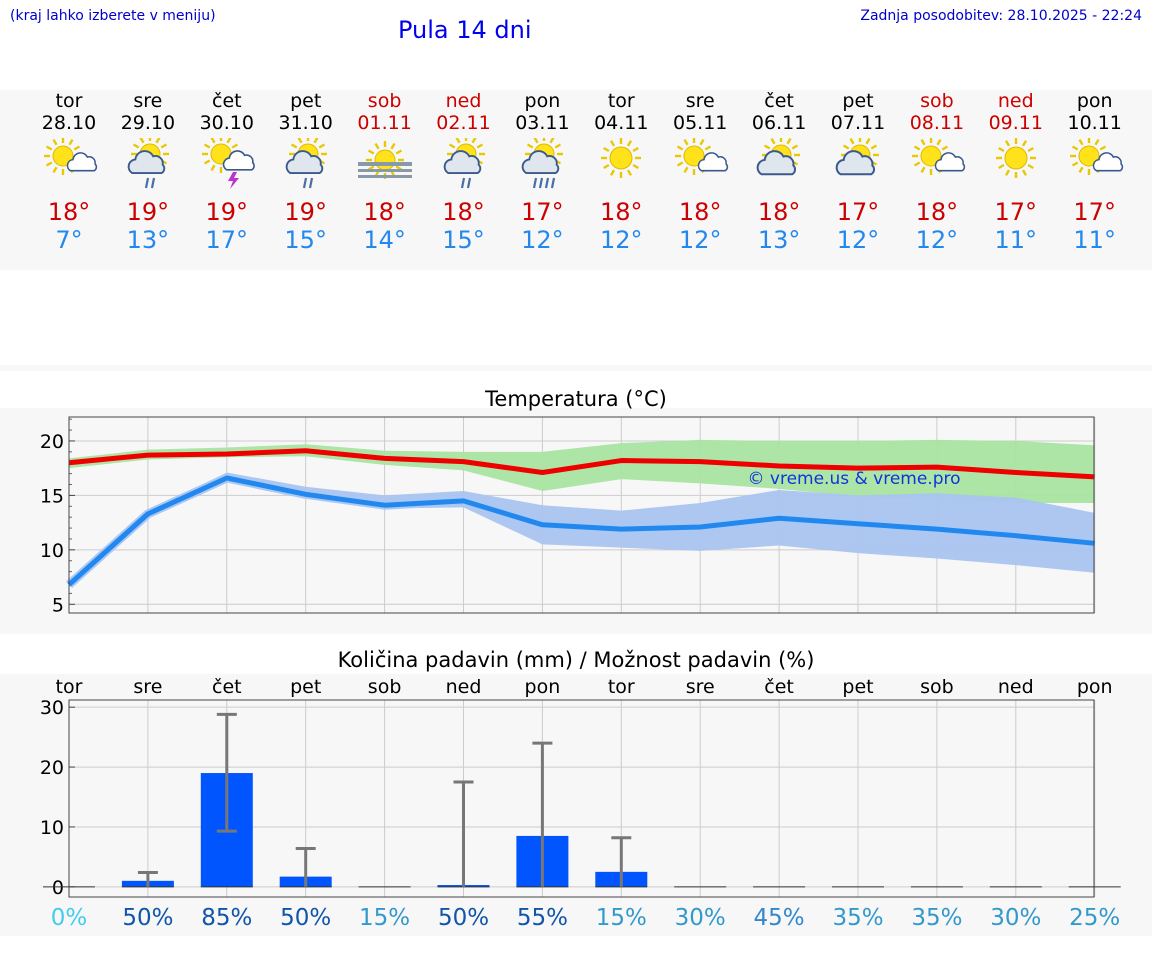 Image resolution: width=1152 pixels, height=975 pixels. I want to click on temp-min: 14°, so click(384, 240).